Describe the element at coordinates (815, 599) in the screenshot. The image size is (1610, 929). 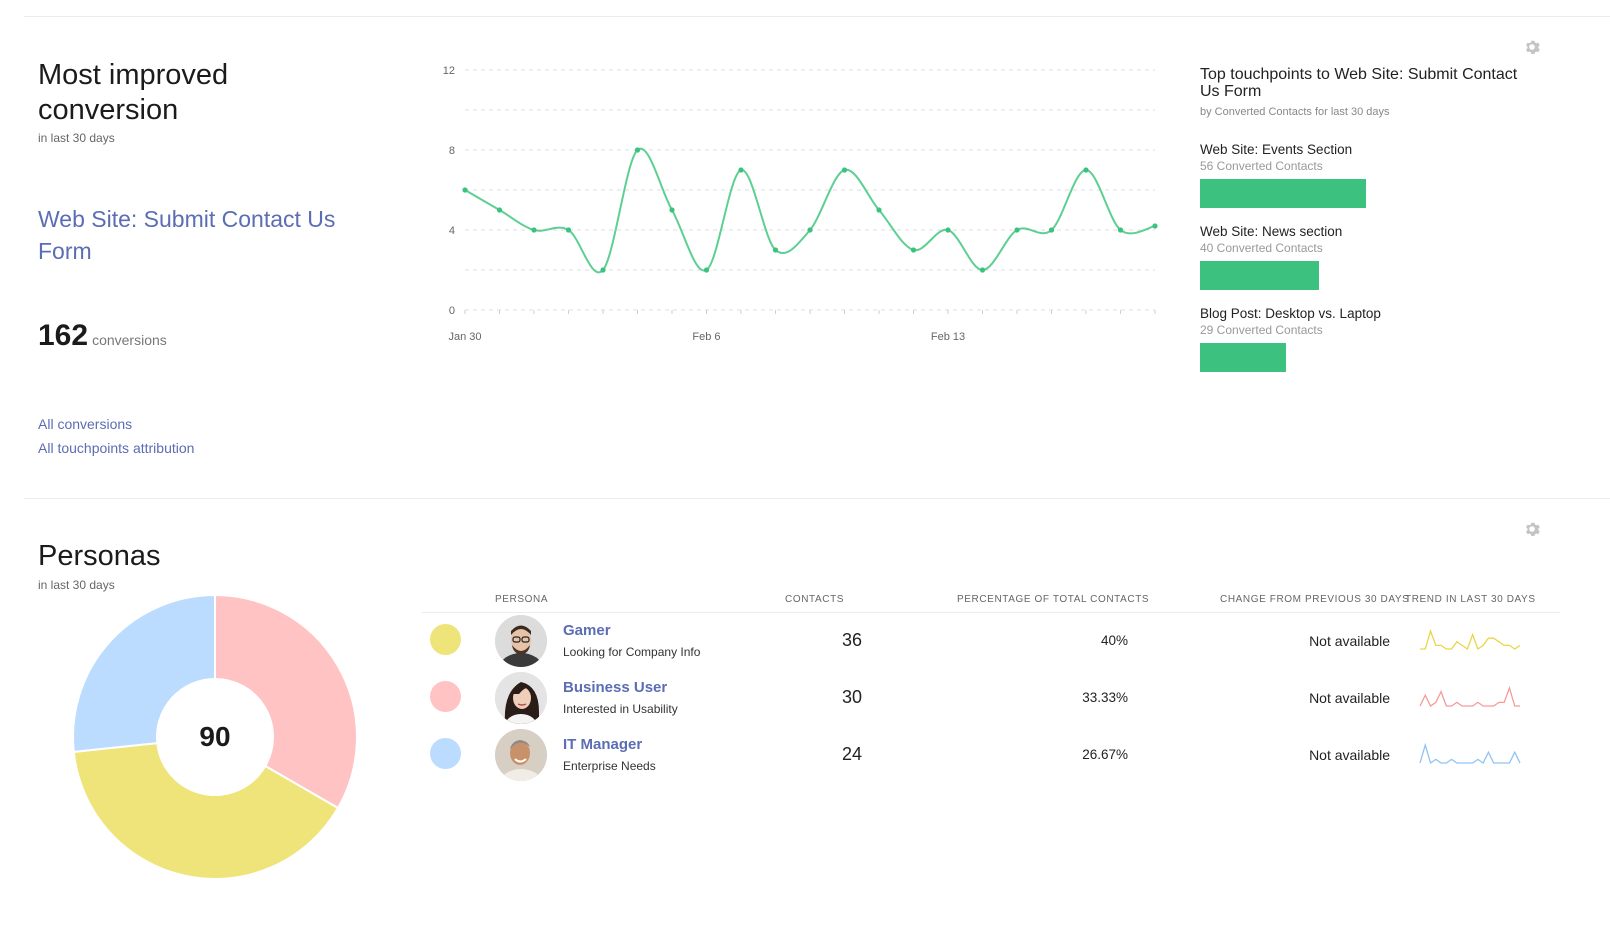
I see `header-contacts: CONTACTS` at that location.